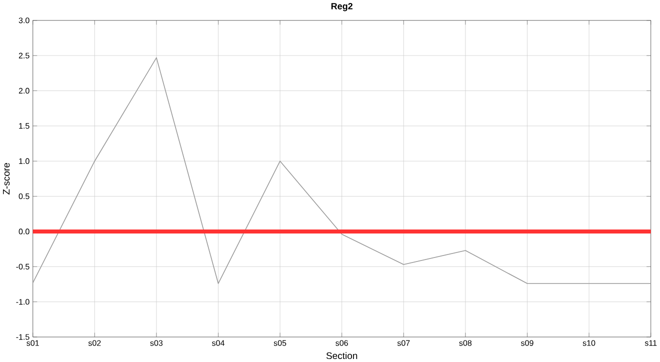  I want to click on x-tick-label: s07, so click(403, 343).